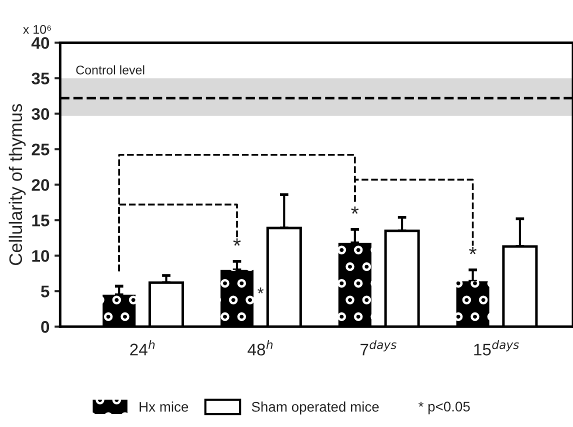 This screenshot has width=573, height=427. What do you see at coordinates (142, 348) in the screenshot?
I see `x-tick-label: 24$^{h}$` at bounding box center [142, 348].